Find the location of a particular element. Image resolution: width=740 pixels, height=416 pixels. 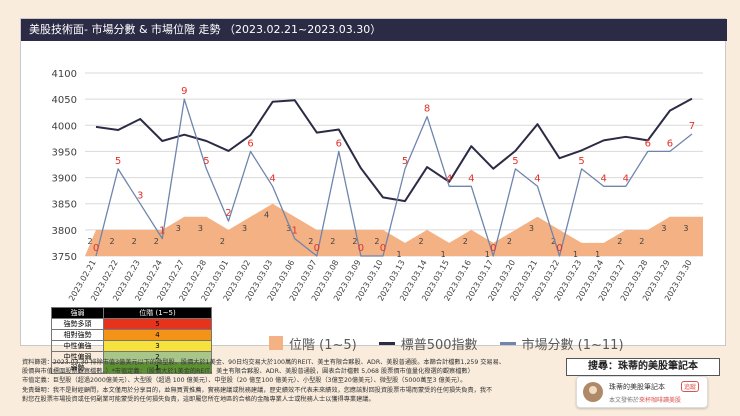

area-data-label: 4 is located at coordinates (266, 215).